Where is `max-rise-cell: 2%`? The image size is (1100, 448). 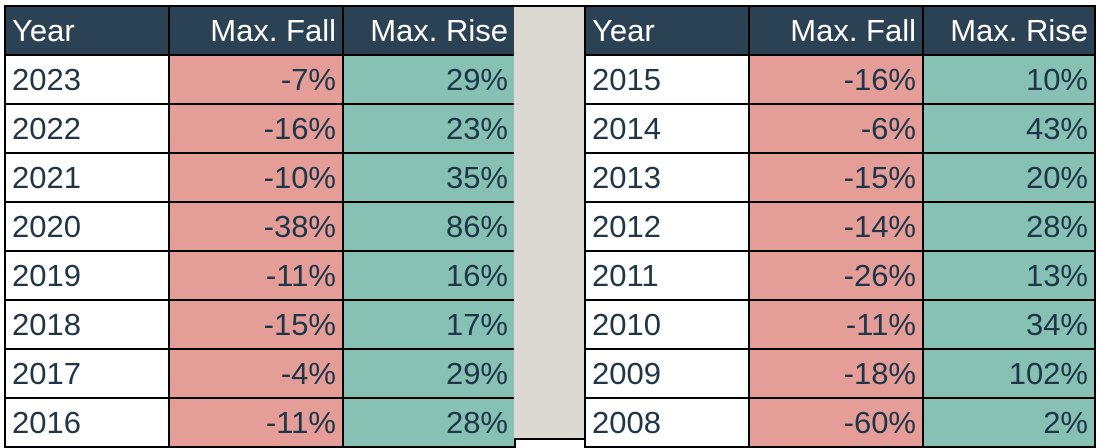
max-rise-cell: 2% is located at coordinates (1009, 422).